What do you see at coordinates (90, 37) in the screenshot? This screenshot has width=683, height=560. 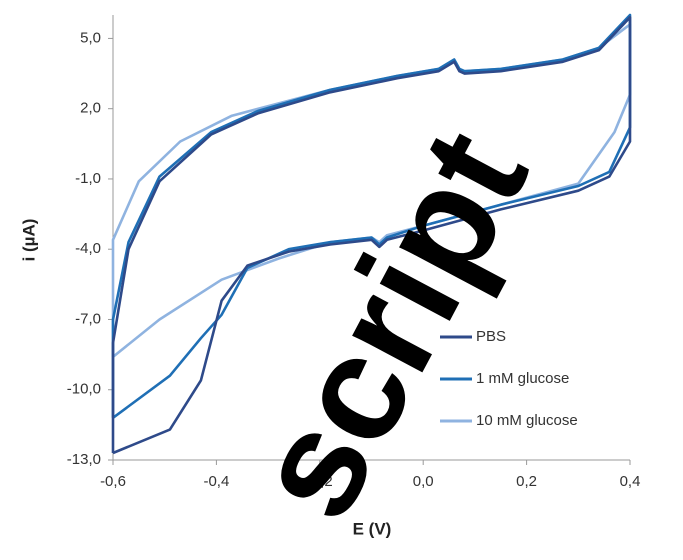 I see `y-tick-label: 5,0` at bounding box center [90, 37].